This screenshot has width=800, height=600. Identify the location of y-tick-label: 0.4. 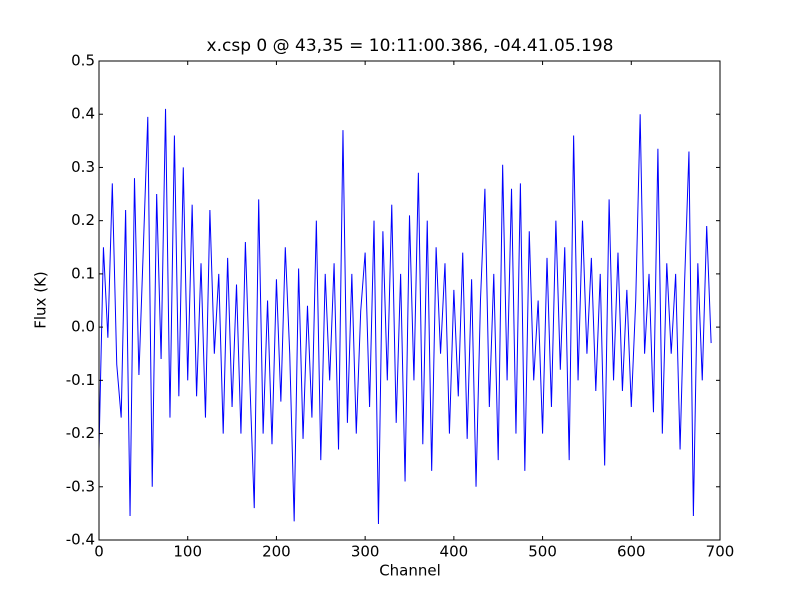
(83, 114).